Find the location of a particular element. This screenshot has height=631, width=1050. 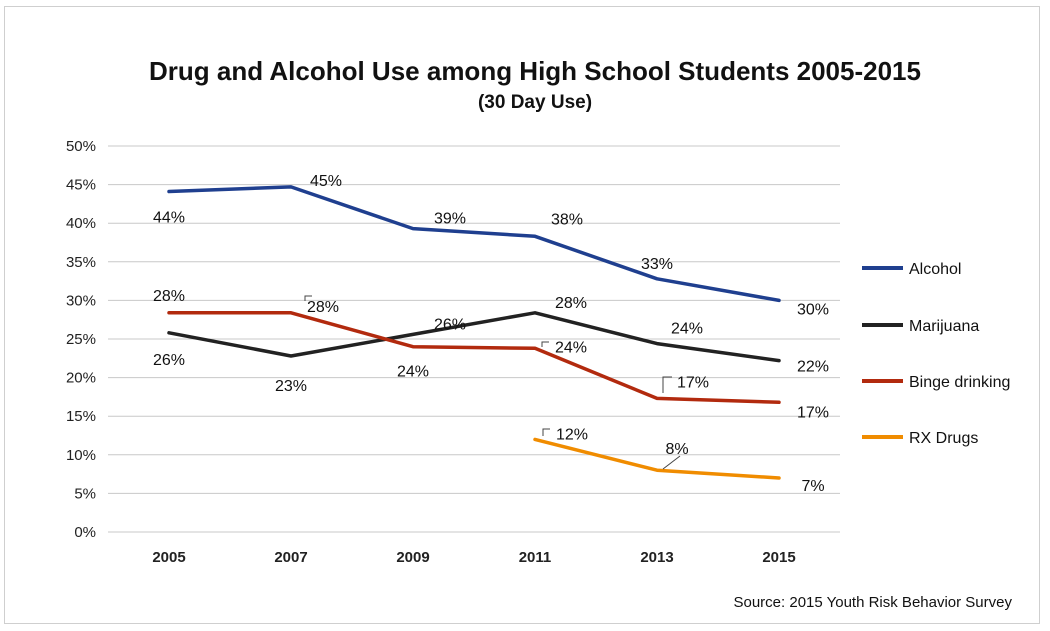

x-tick-label: 2009 is located at coordinates (412, 557).